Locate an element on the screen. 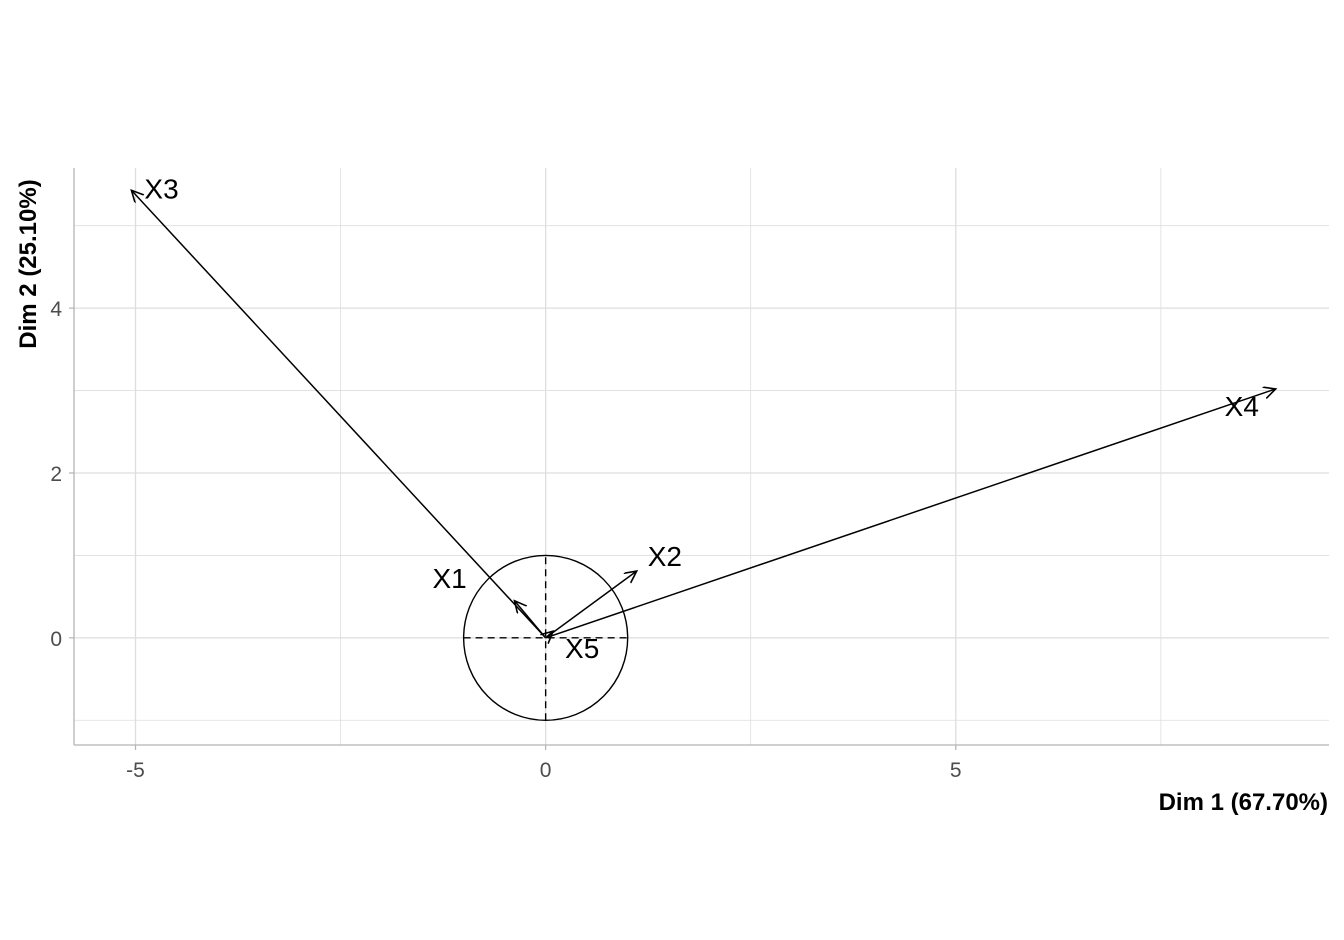 The width and height of the screenshot is (1344, 940). arrow-x3 is located at coordinates (339, 414).